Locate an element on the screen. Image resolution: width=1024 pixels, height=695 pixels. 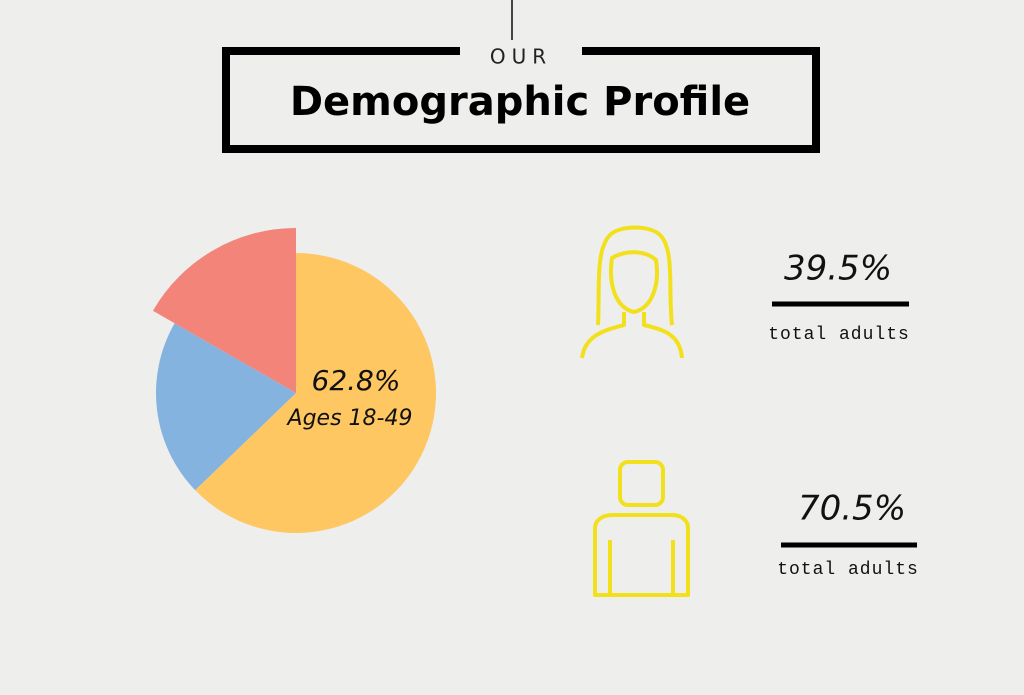
slice-label: Ages 18-49 is located at coordinates (349, 418).